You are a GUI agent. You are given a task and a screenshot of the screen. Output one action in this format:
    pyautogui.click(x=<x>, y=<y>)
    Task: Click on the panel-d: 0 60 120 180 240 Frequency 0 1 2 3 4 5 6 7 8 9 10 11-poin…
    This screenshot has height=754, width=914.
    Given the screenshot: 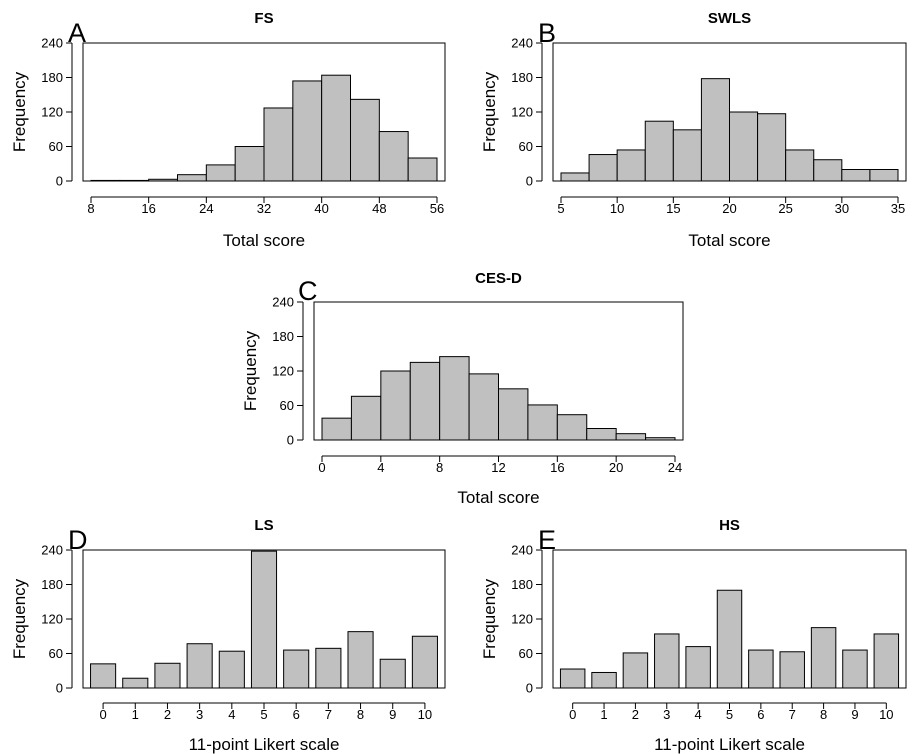 What is the action you would take?
    pyautogui.click(x=228, y=635)
    